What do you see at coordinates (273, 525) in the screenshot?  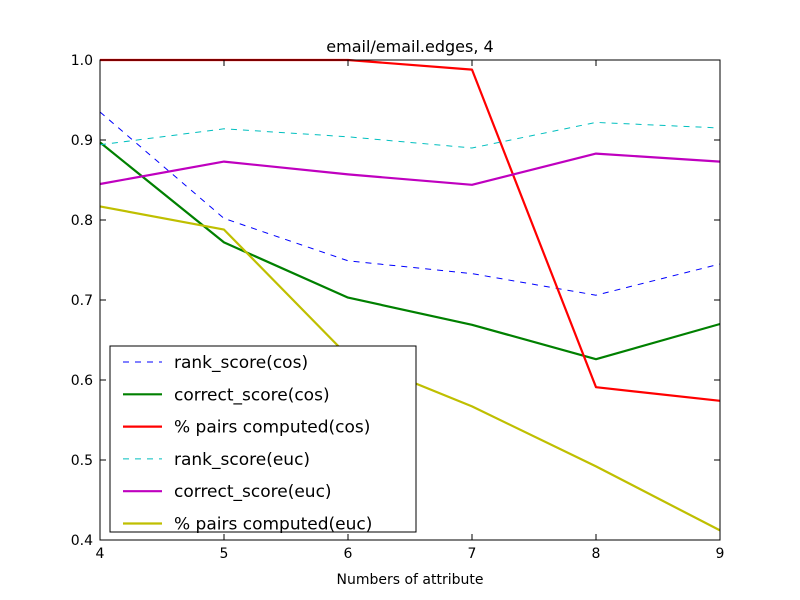 I see `legend-label-5: % pairs computed(euc)` at bounding box center [273, 525].